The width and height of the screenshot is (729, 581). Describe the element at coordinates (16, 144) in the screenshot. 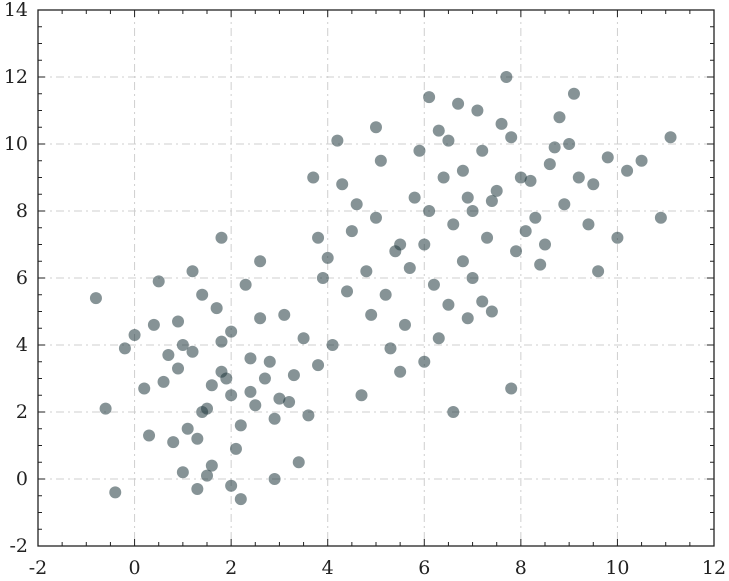

I see `y-tick-label: 10` at that location.